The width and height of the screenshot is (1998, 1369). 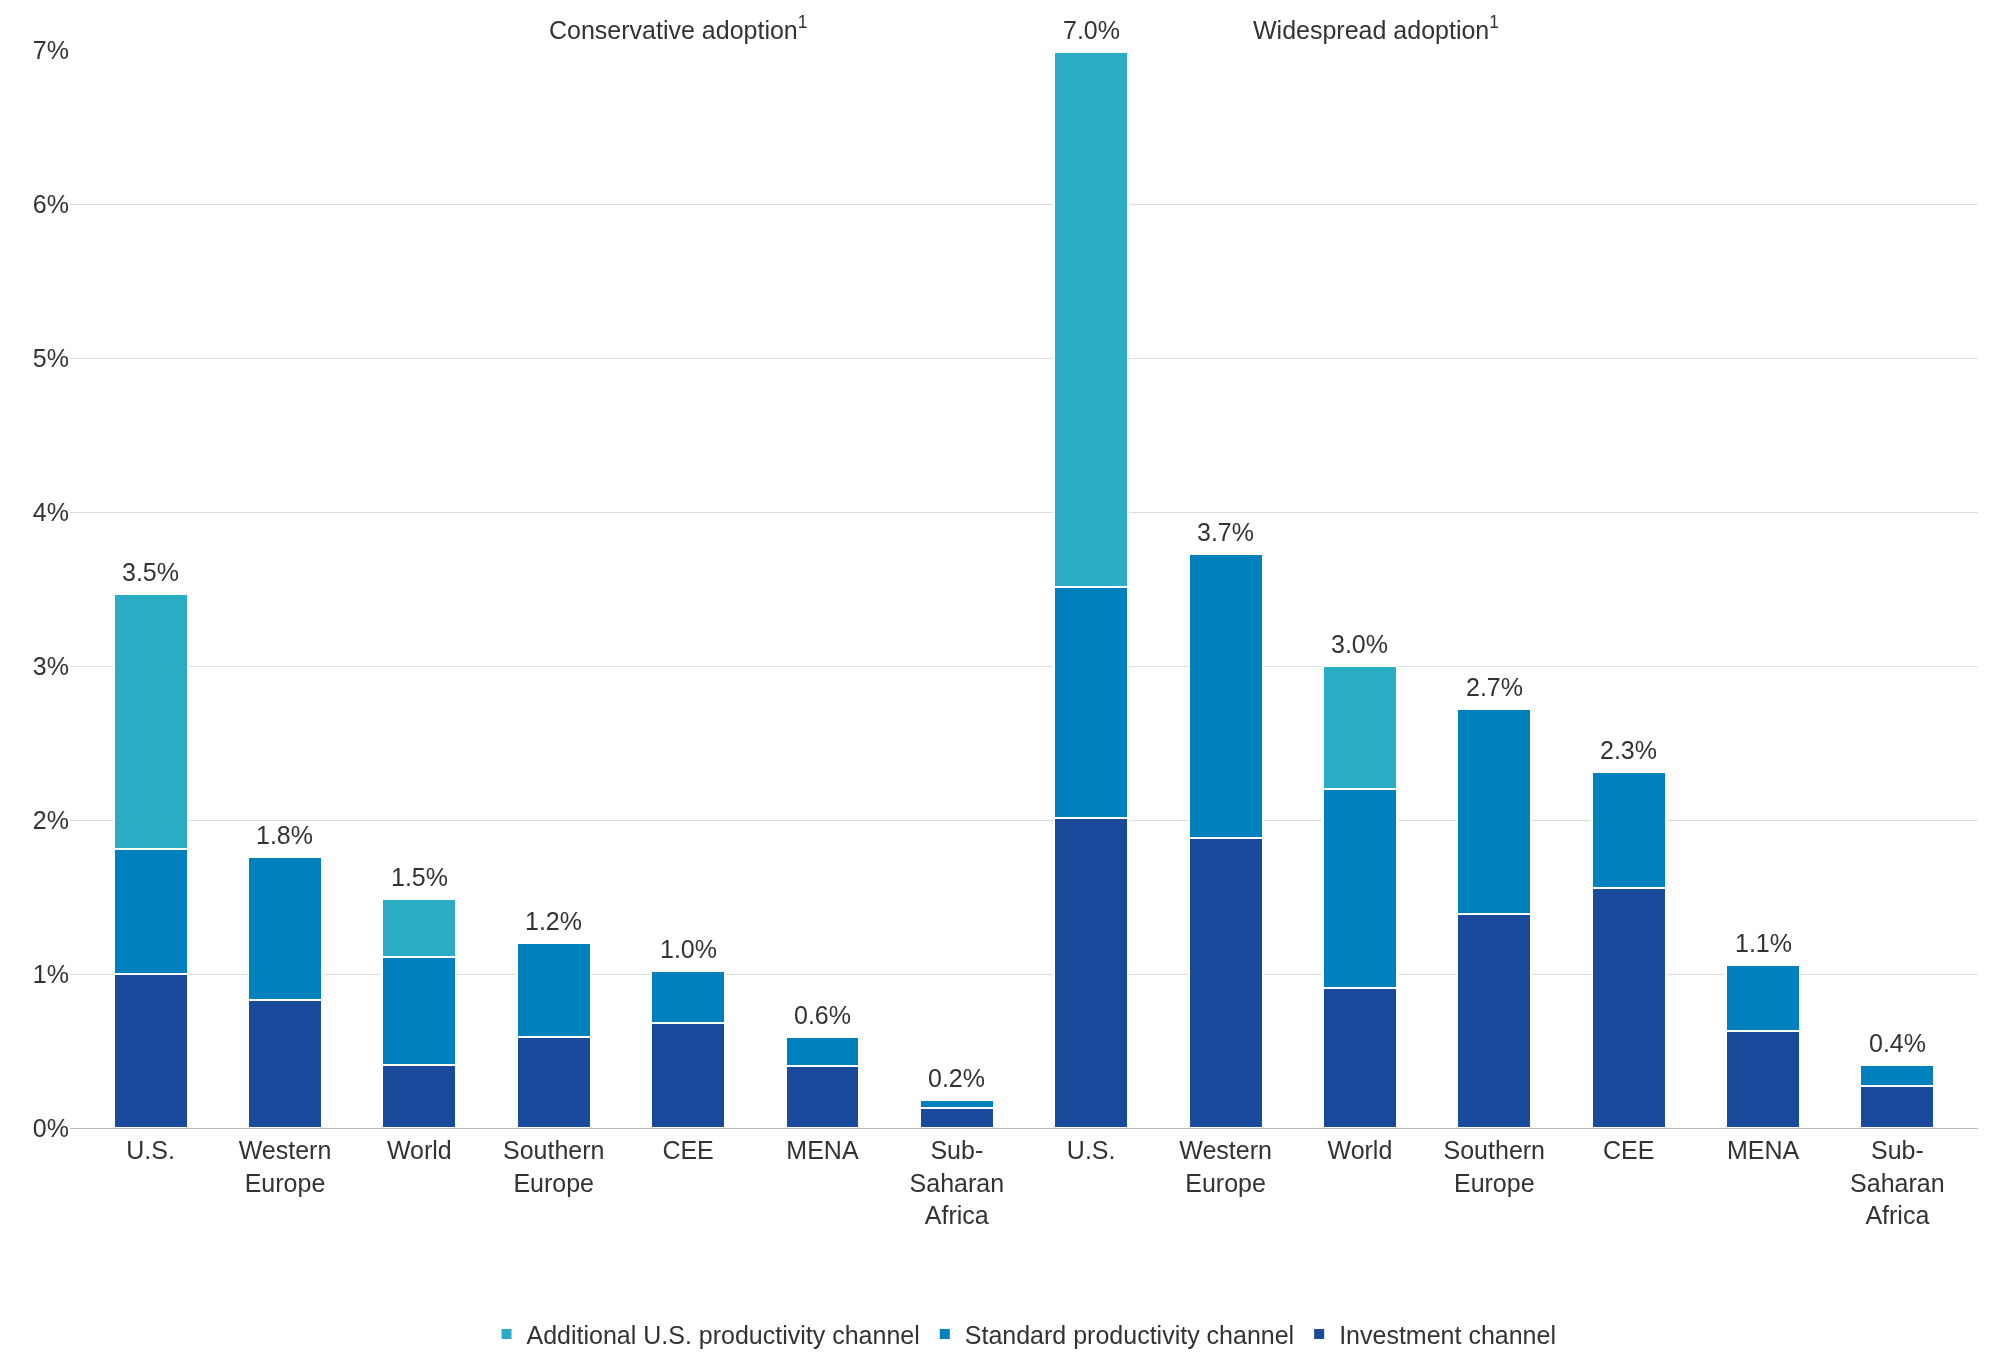 What do you see at coordinates (1494, 687) in the screenshot?
I see `total-label: 2.7%` at bounding box center [1494, 687].